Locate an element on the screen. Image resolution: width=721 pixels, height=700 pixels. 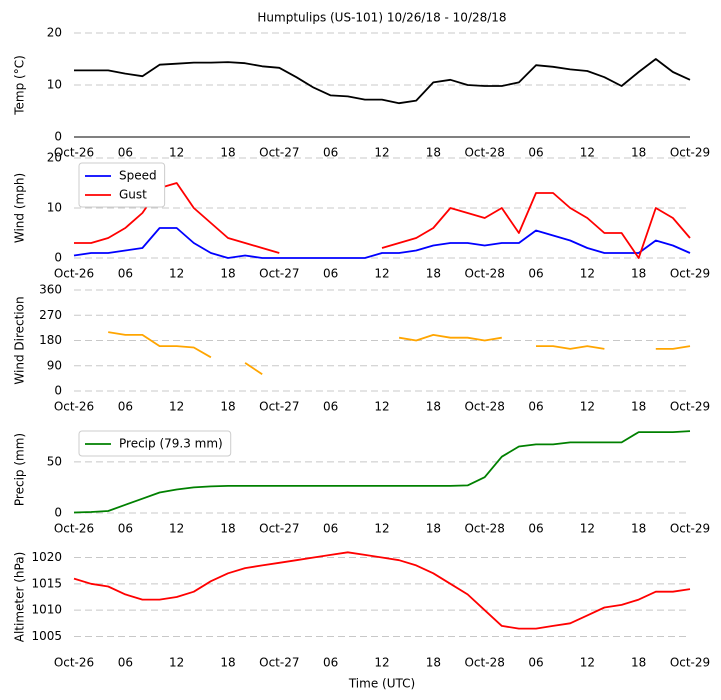
legend: Precip (79.3 mm) is located at coordinates (155, 443).